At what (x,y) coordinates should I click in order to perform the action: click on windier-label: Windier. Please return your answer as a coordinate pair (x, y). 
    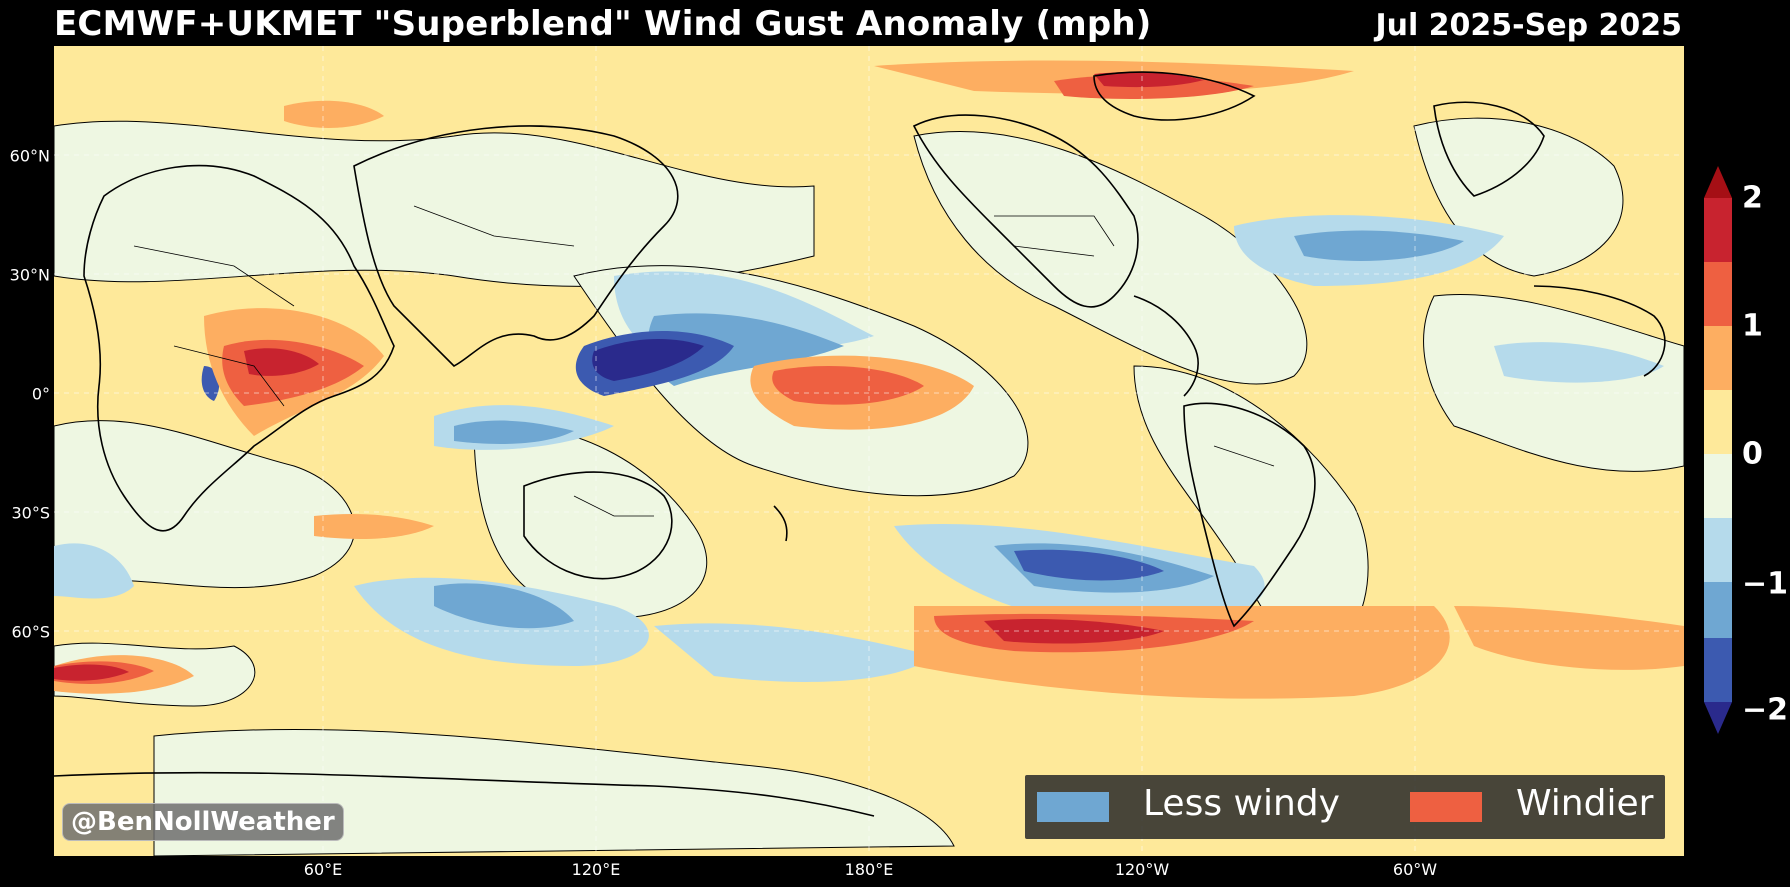
    Looking at the image, I should click on (1585, 803).